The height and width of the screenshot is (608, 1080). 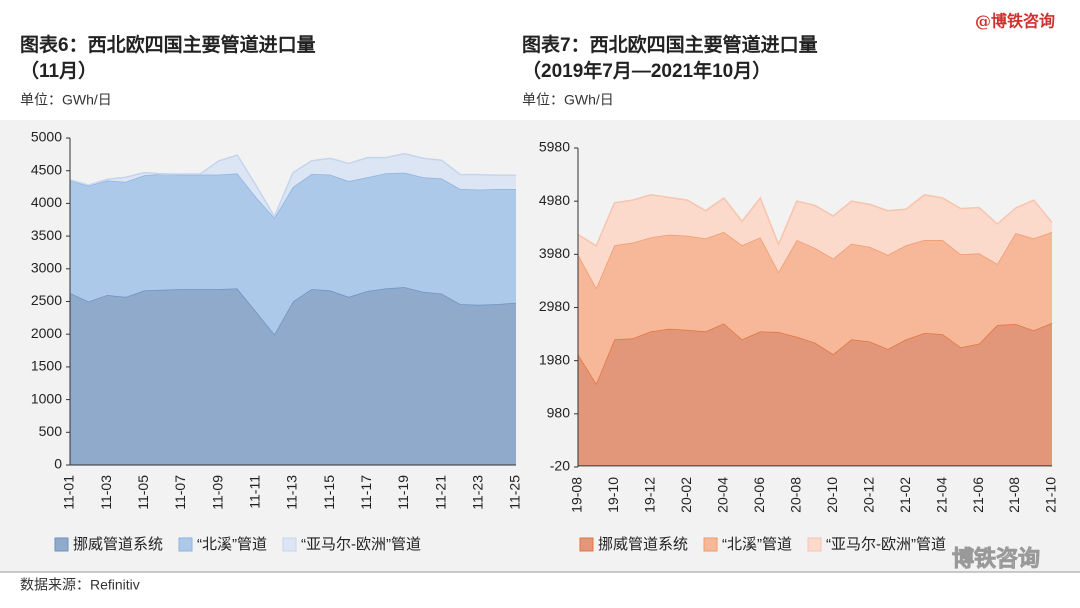 What do you see at coordinates (46, 202) in the screenshot?
I see `y-tick-label: 4000` at bounding box center [46, 202].